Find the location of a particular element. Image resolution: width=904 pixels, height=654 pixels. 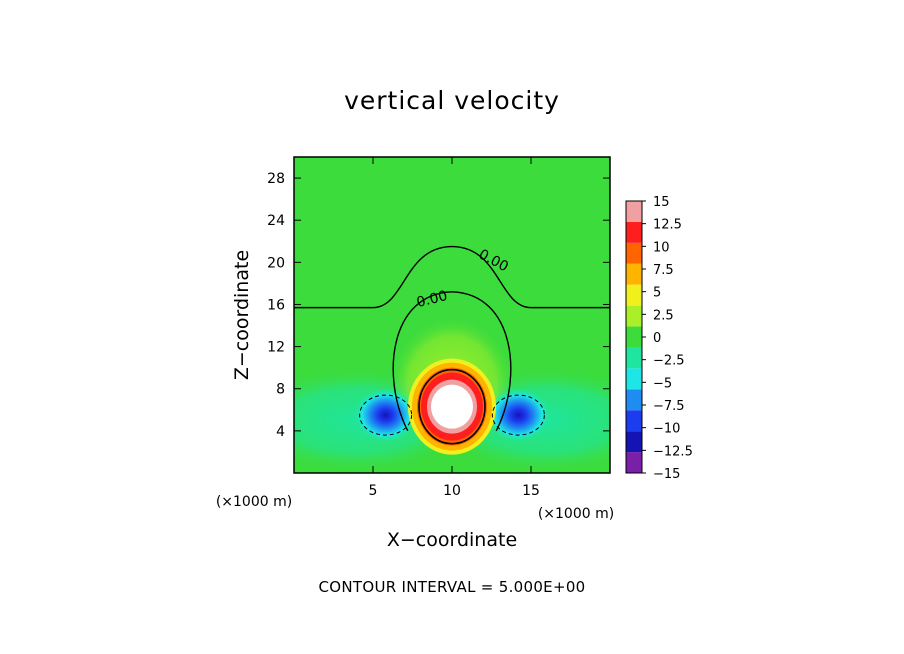

colorbar-label: 12.5 is located at coordinates (667, 225).